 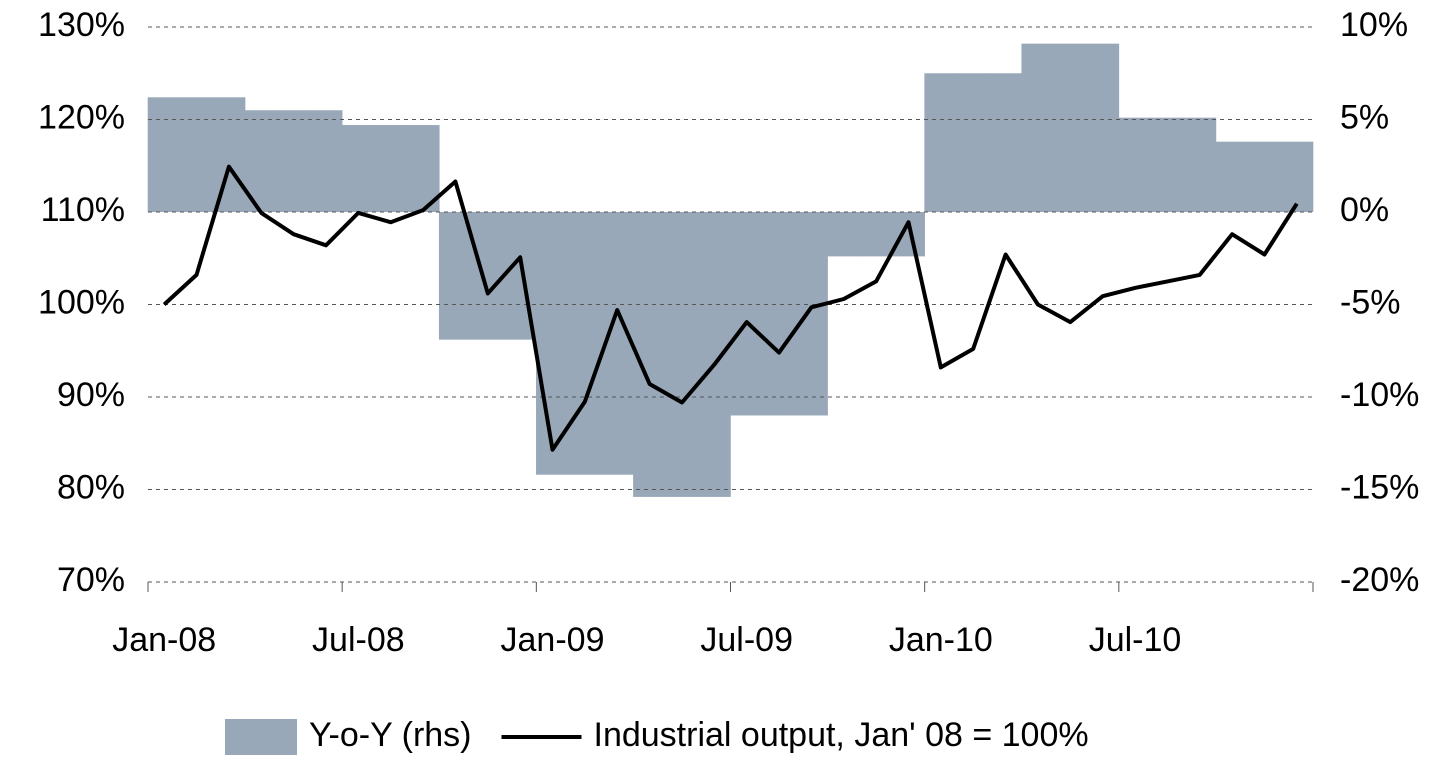 I want to click on y-tick-label: 110%, so click(x=83, y=210).